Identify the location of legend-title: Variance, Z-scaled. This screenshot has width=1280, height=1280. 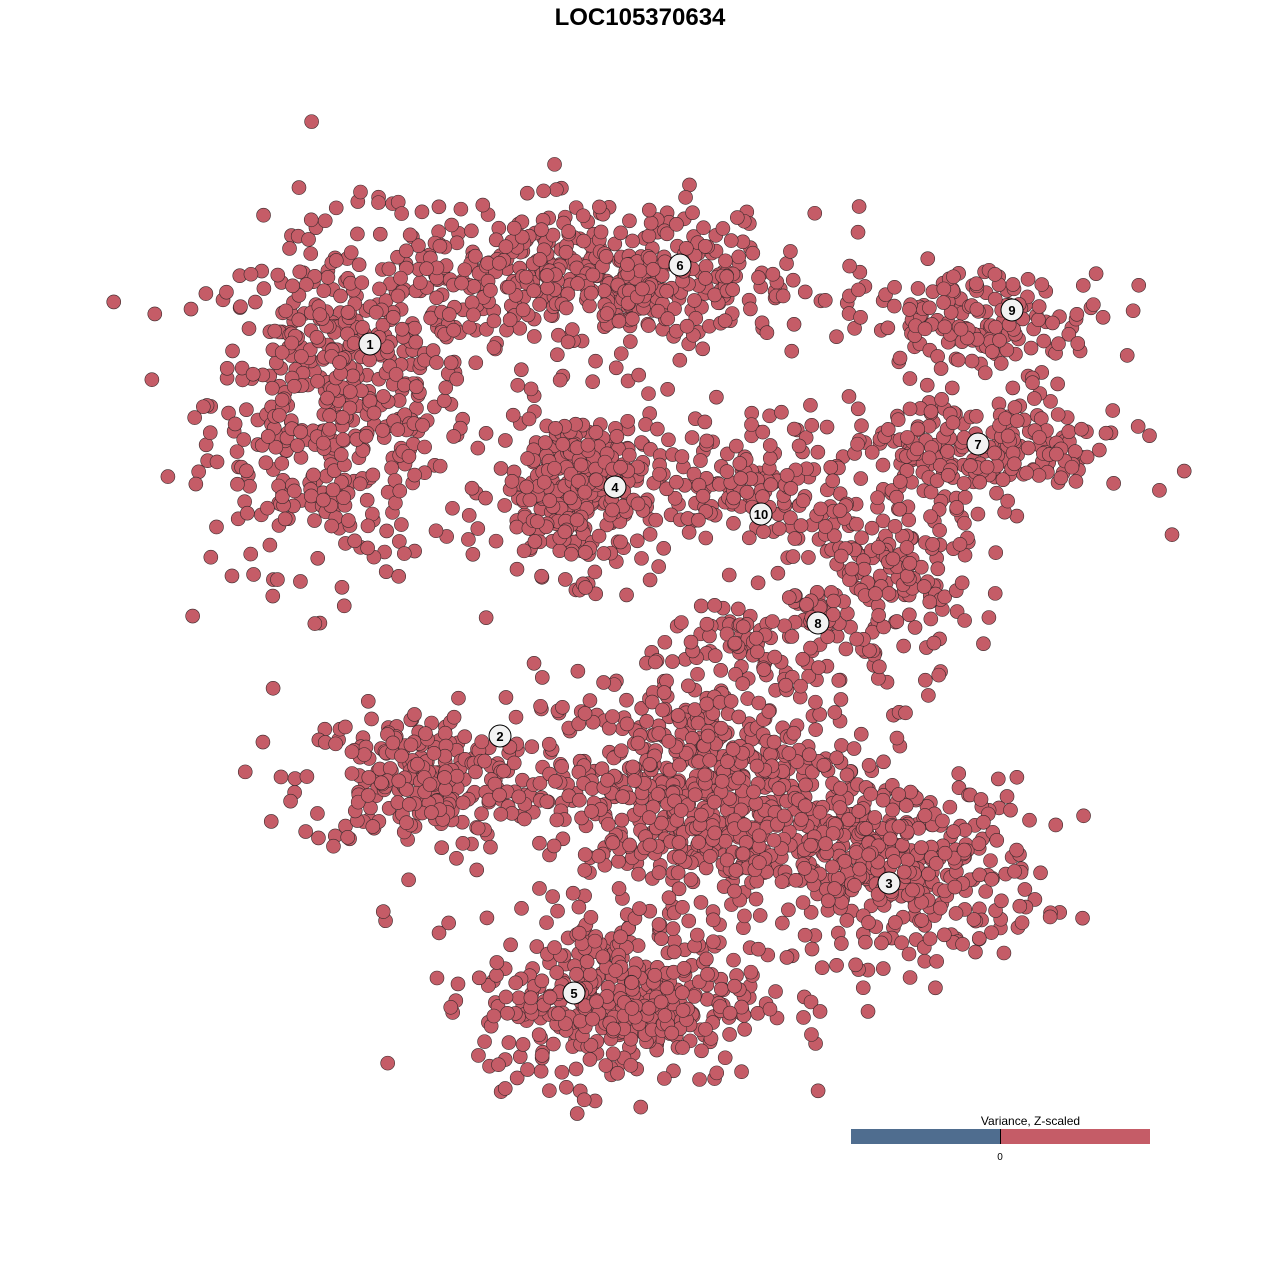
(1030, 1121).